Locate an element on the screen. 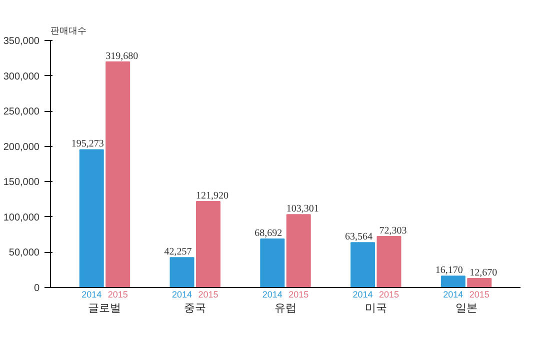  data-label: 63,564 is located at coordinates (359, 237).